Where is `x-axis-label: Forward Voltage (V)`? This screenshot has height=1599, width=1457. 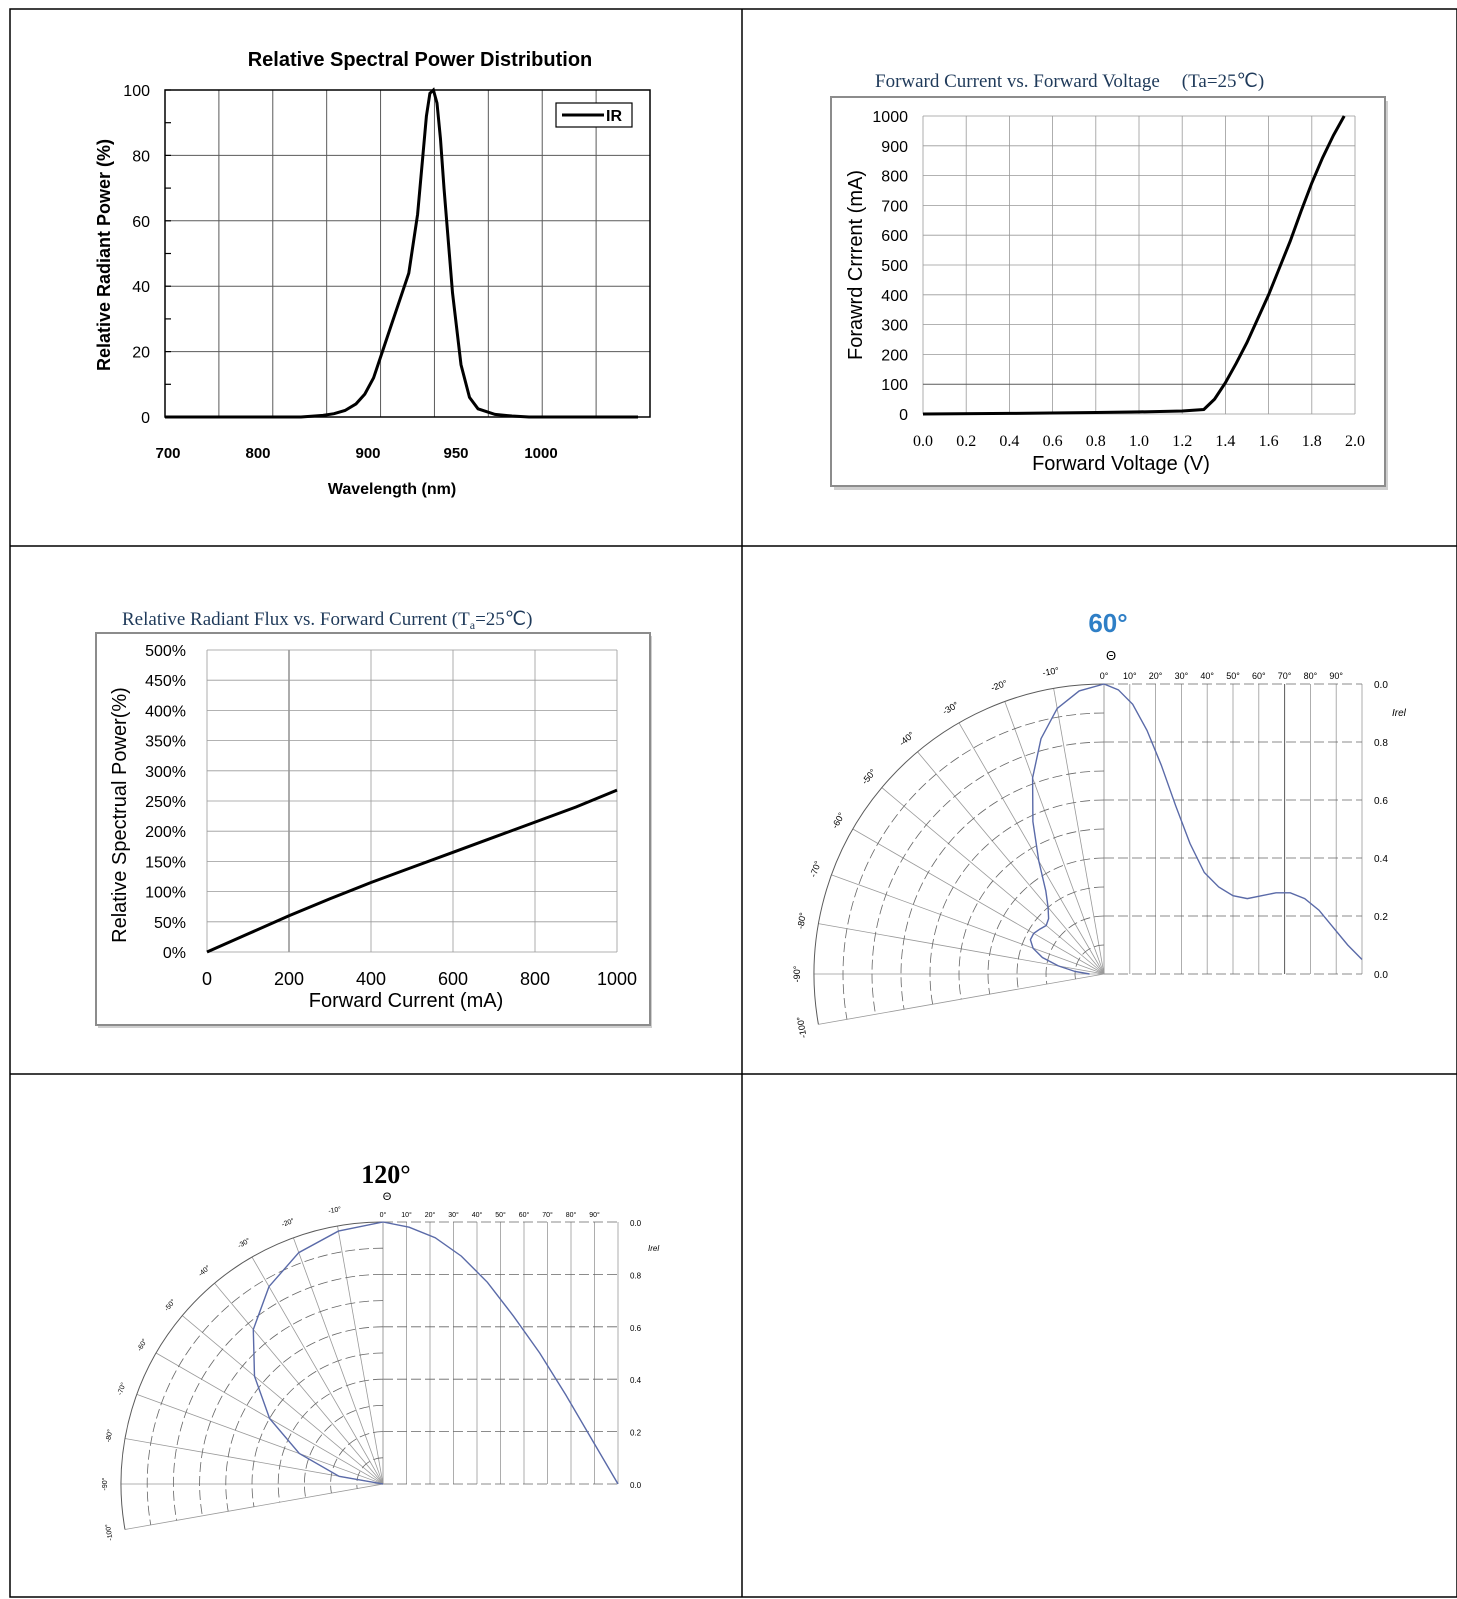 x-axis-label: Forward Voltage (V) is located at coordinates (1121, 464).